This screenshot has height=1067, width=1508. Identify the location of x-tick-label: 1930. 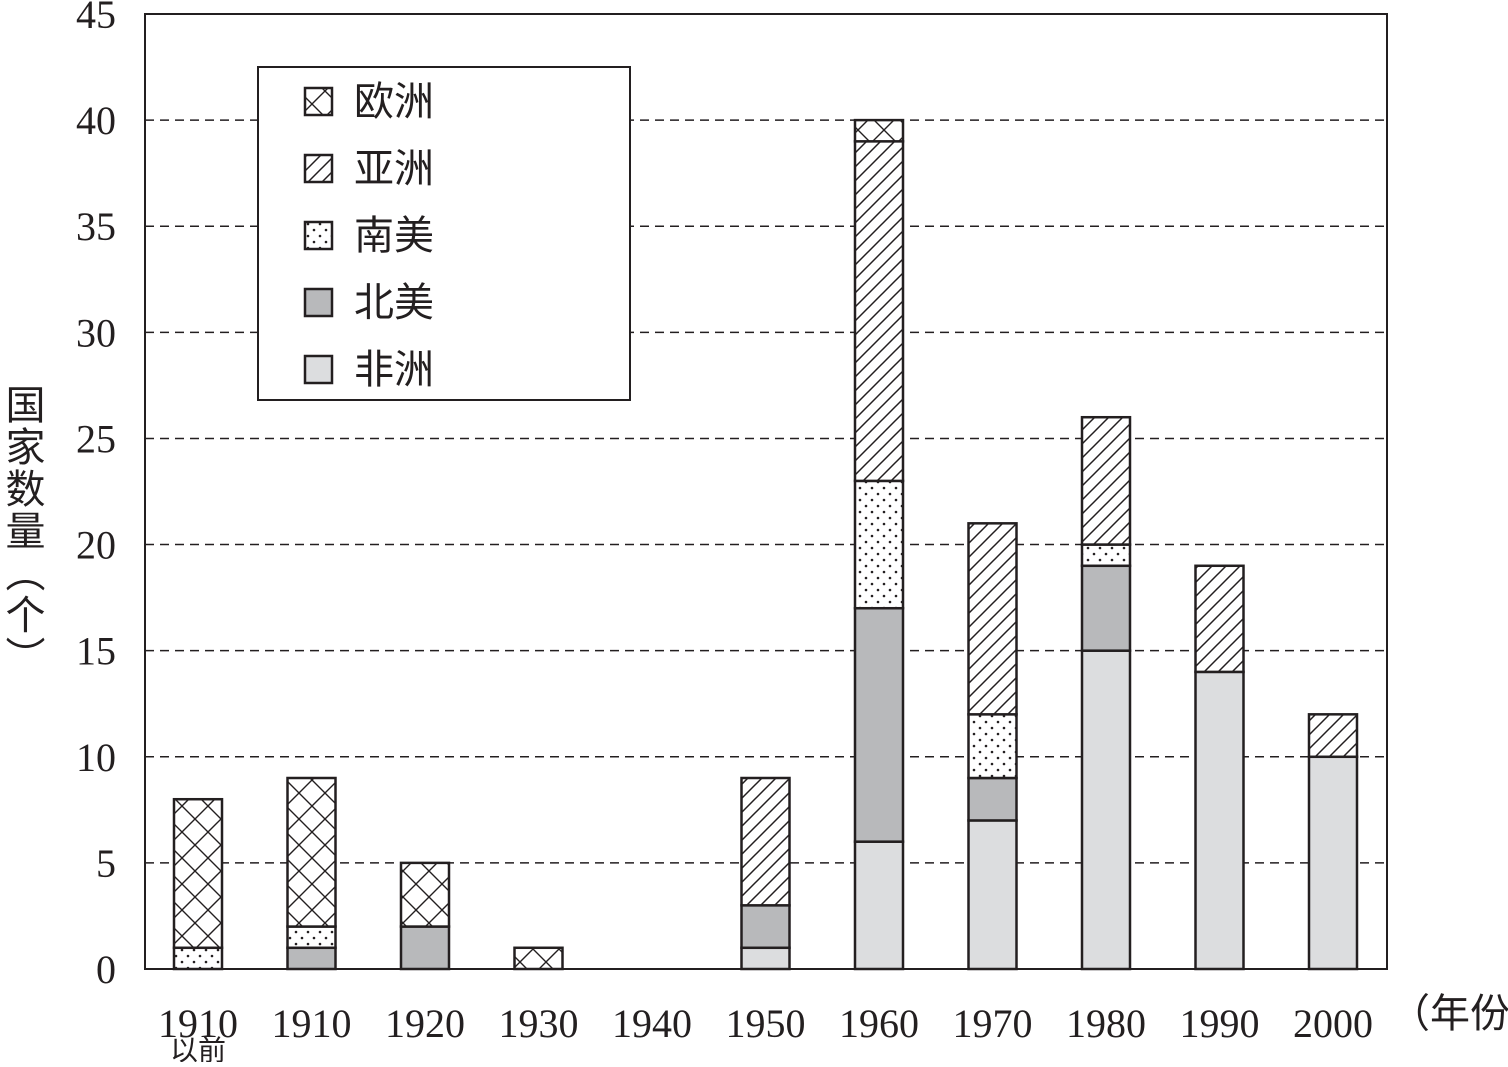
(539, 1023).